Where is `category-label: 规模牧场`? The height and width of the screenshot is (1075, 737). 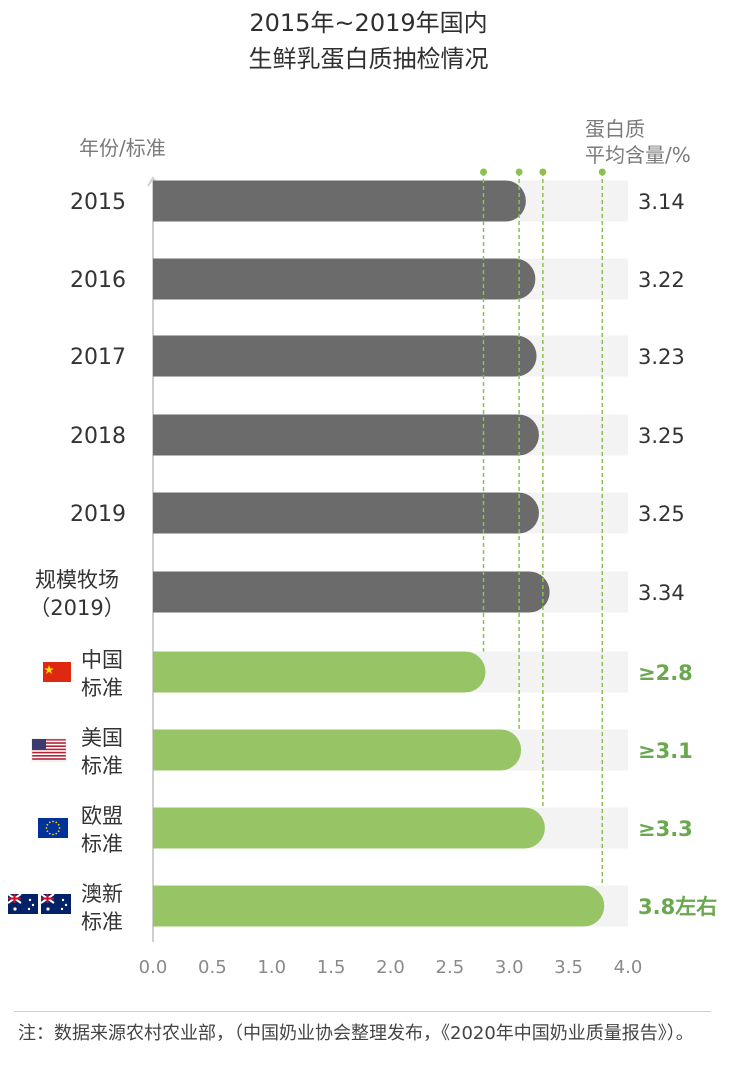 category-label: 规模牧场 is located at coordinates (77, 580).